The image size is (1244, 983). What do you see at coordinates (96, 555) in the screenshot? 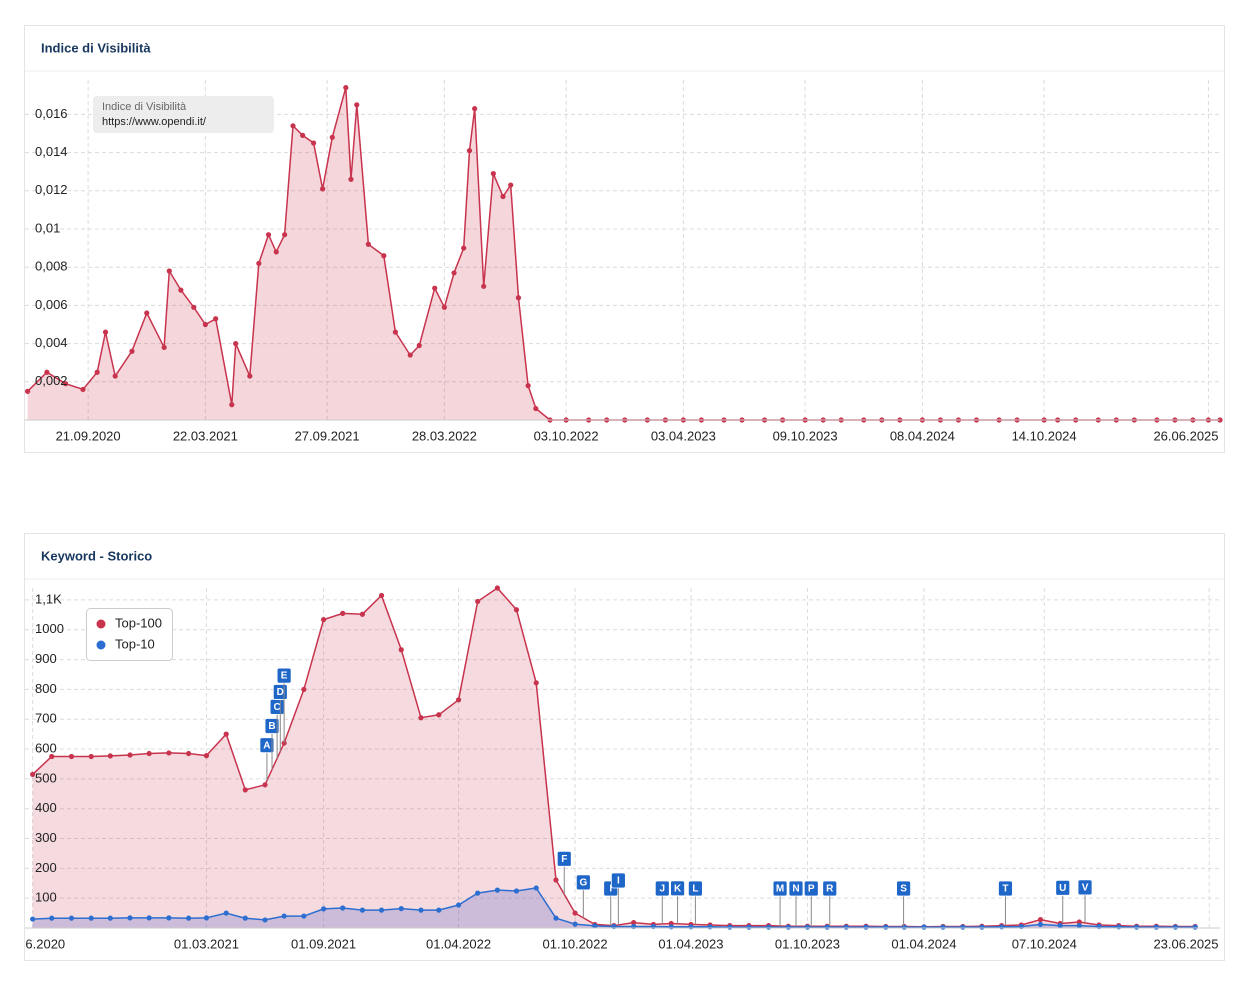
I see `panel-title: Keyword - Storico` at bounding box center [96, 555].